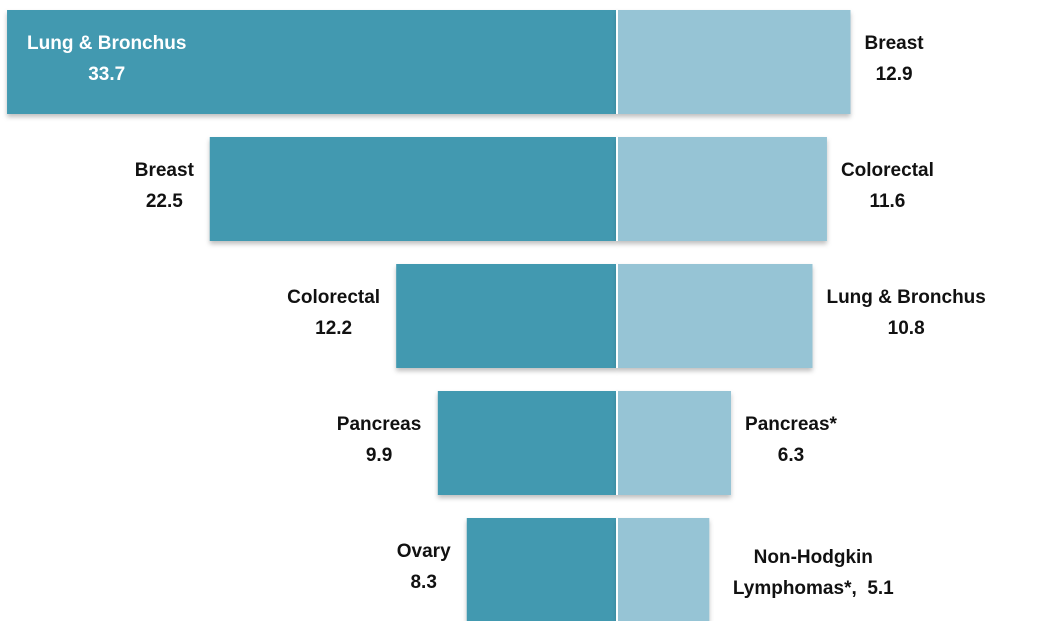 Image resolution: width=1038 pixels, height=621 pixels. Describe the element at coordinates (791, 455) in the screenshot. I see `value-label: 6.3` at that location.